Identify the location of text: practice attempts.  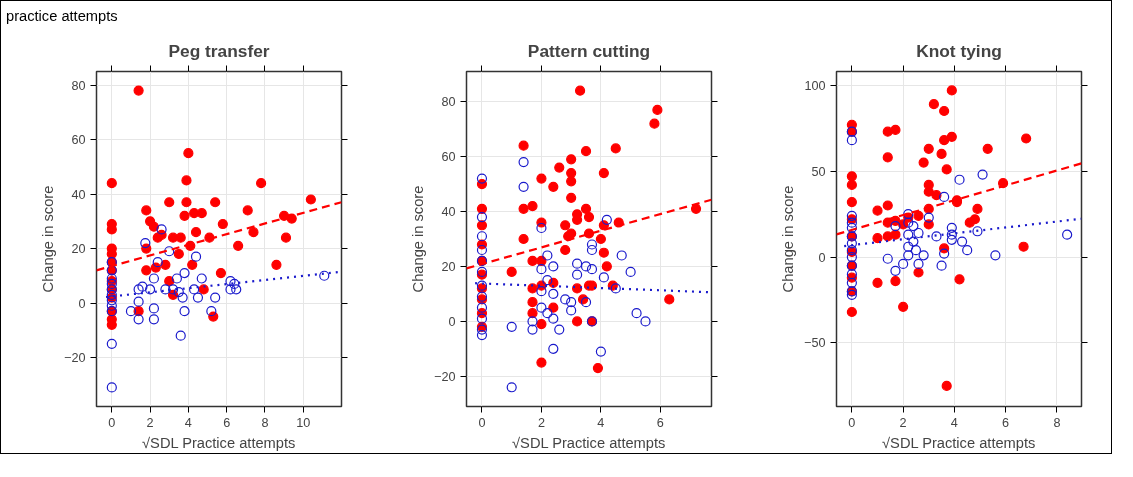
(62, 16).